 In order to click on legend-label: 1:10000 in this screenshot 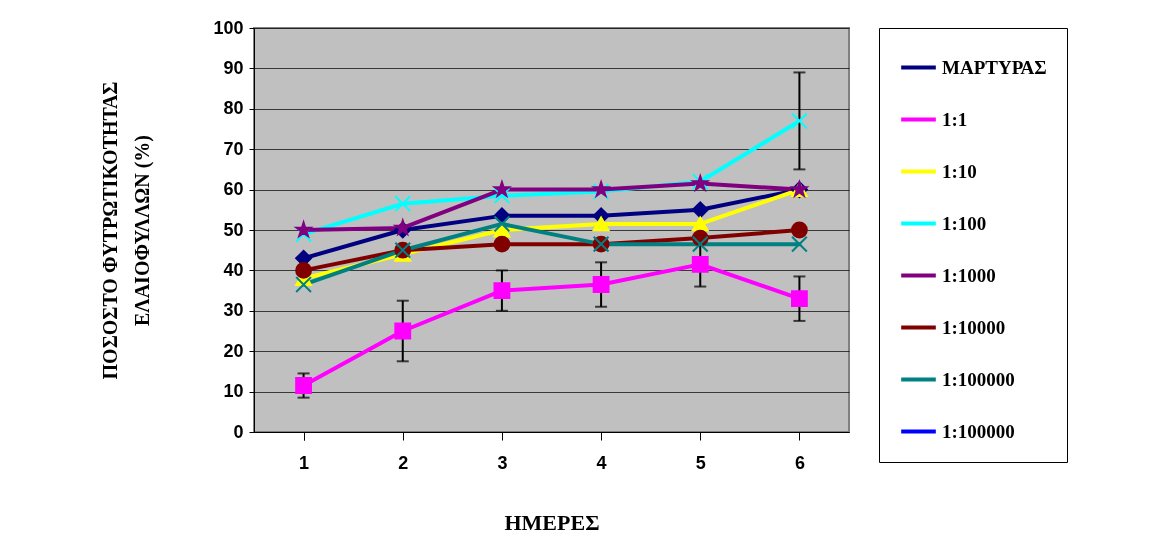, I will do `click(974, 327)`.